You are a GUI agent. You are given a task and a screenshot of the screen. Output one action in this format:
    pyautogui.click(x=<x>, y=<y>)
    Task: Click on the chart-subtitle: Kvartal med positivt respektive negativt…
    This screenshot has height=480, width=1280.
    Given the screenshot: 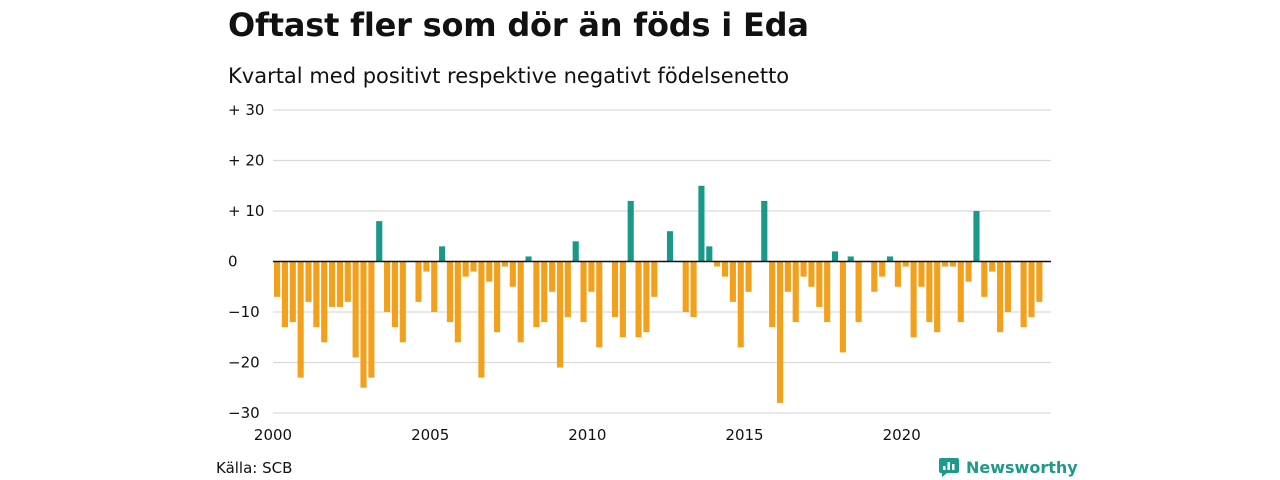 What is the action you would take?
    pyautogui.click(x=509, y=76)
    